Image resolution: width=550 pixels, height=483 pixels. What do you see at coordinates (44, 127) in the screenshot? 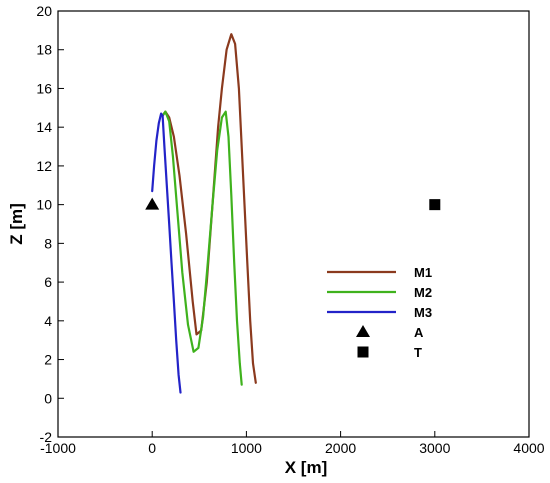
I see `y-tick-label: 14` at bounding box center [44, 127].